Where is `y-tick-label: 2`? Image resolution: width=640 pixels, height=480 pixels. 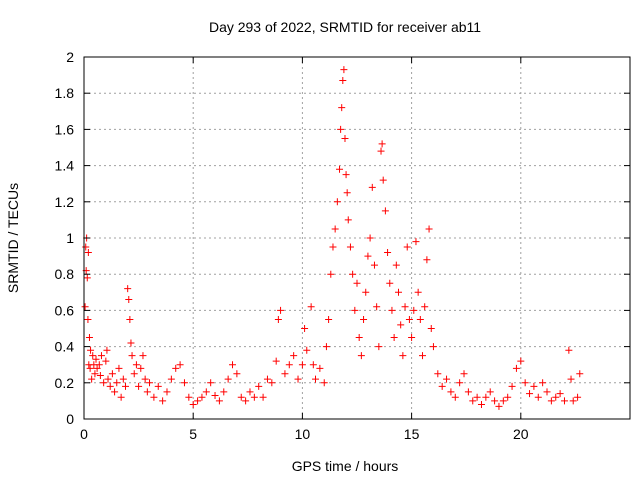
y-tick-label: 2 is located at coordinates (70, 57).